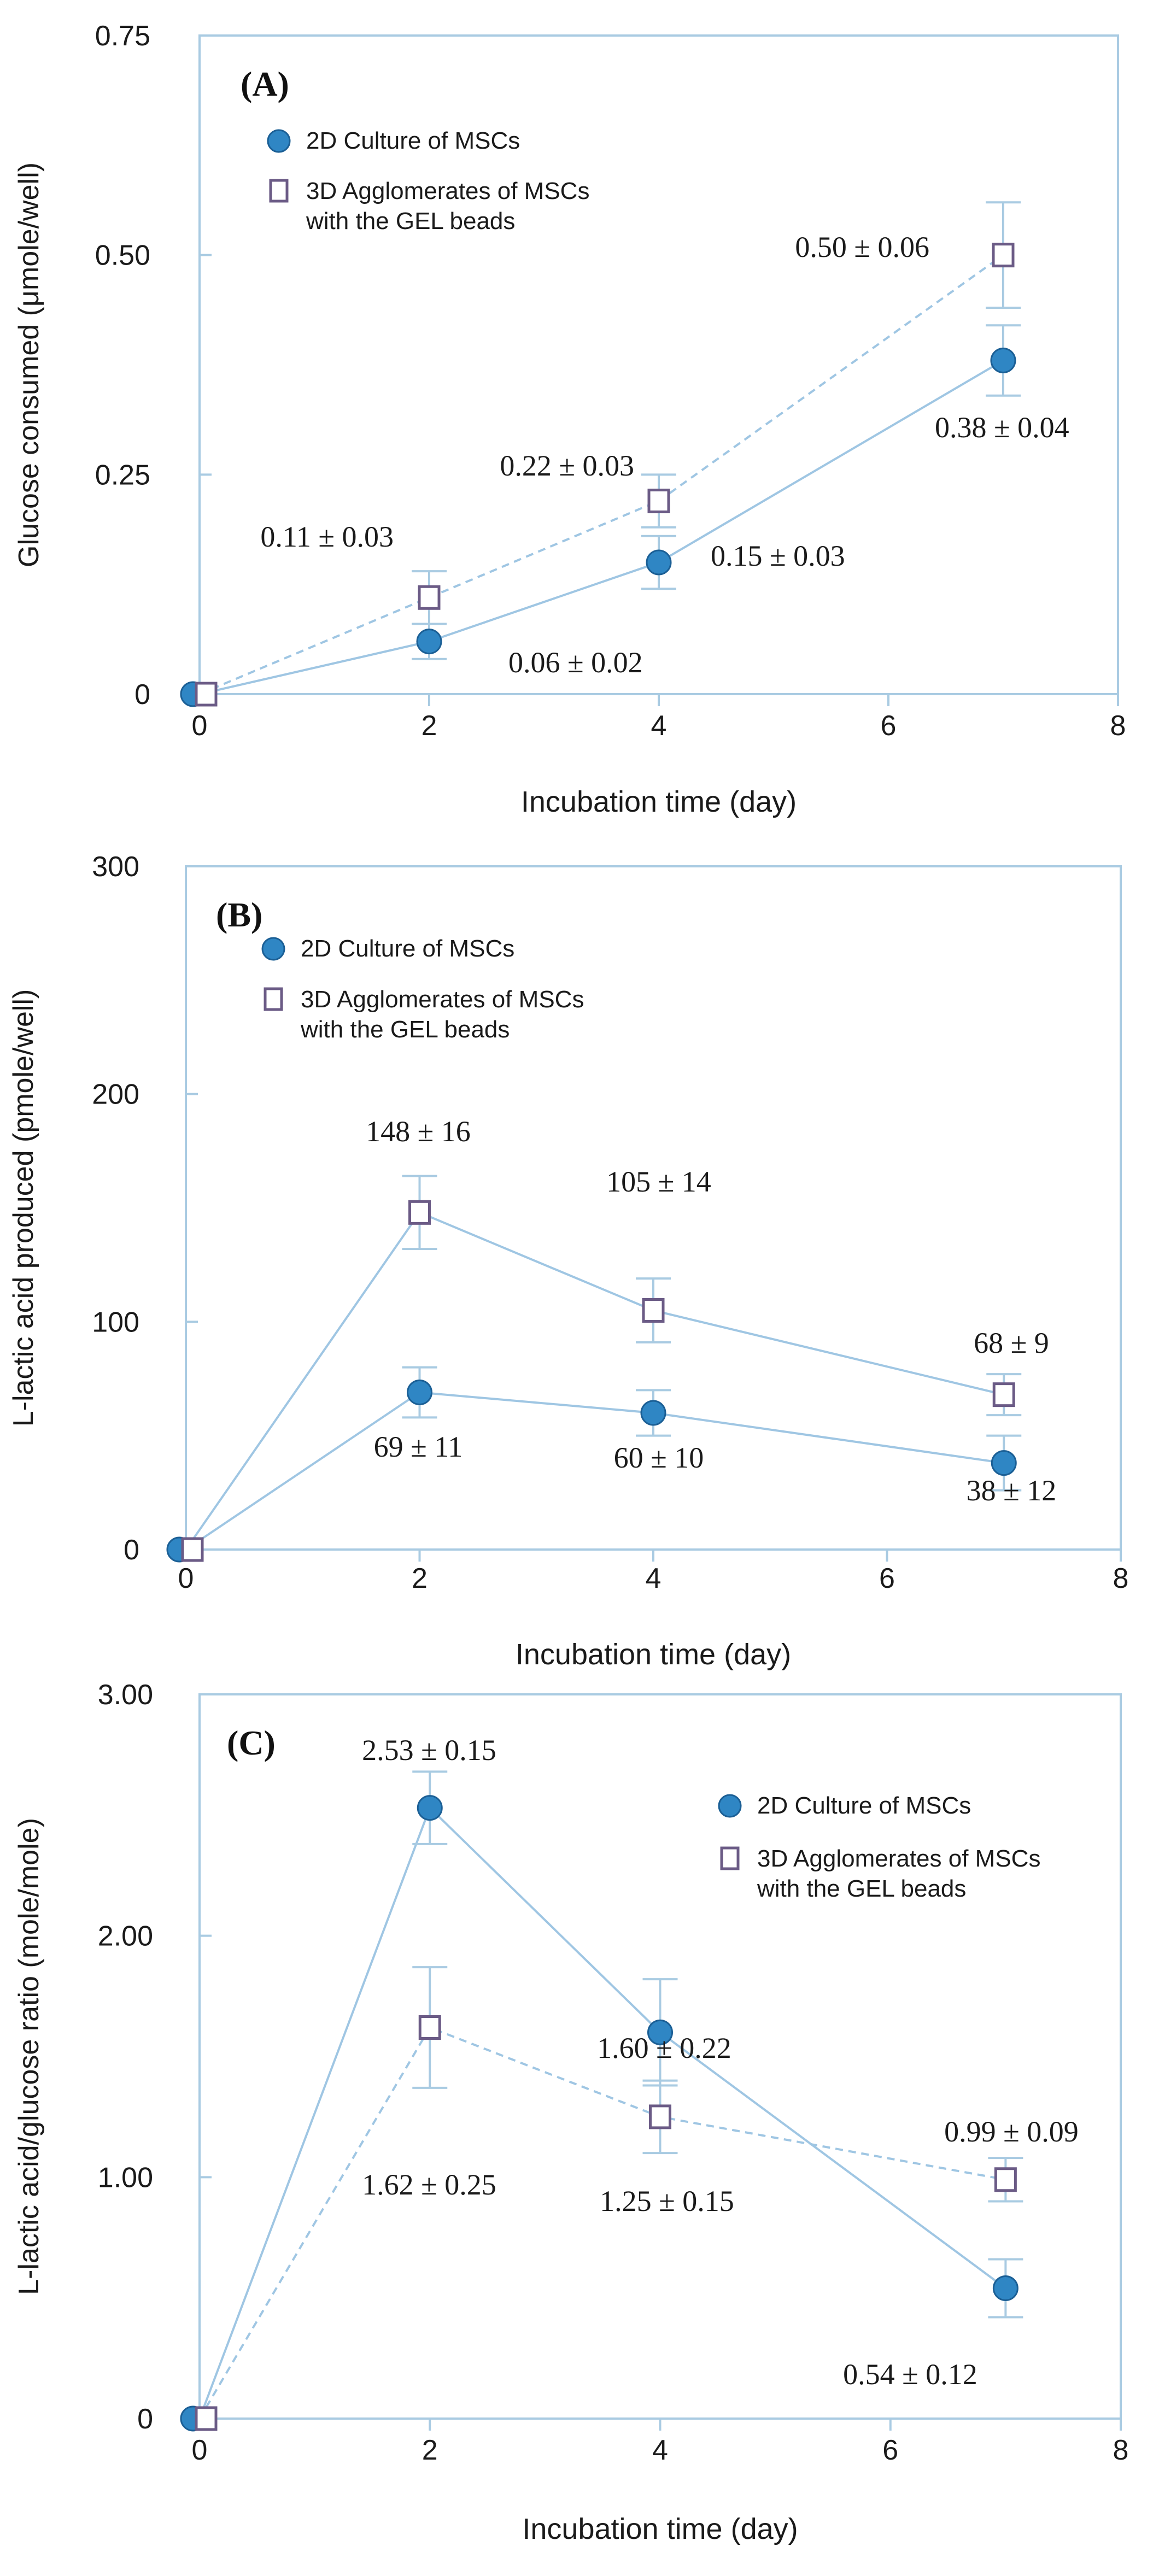 The height and width of the screenshot is (2576, 1159). Describe the element at coordinates (23, 1208) in the screenshot. I see `y-axis-title: L-lactic acid produced (pmole/well)` at that location.